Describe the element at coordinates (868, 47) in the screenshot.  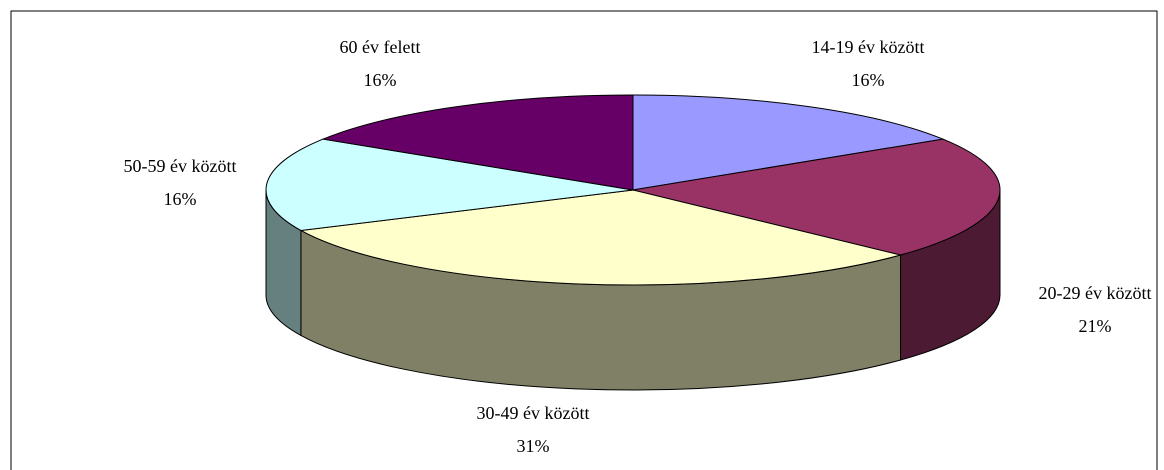
I see `slice-label: 14-19 év között` at that location.